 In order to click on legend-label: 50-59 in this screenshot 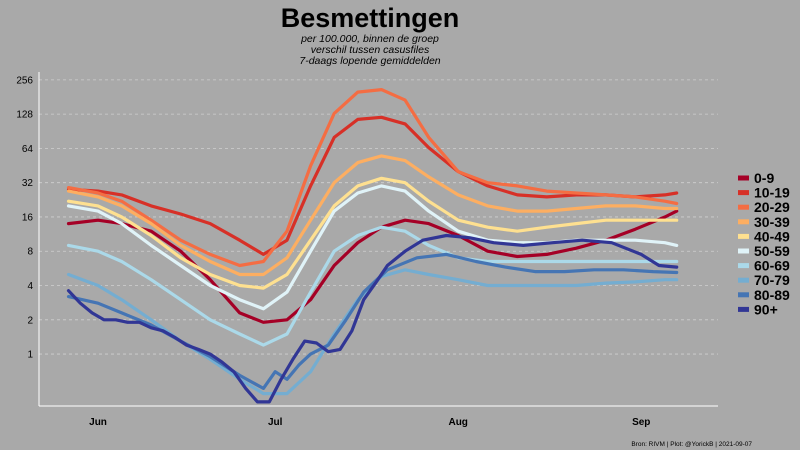, I will do `click(772, 251)`.